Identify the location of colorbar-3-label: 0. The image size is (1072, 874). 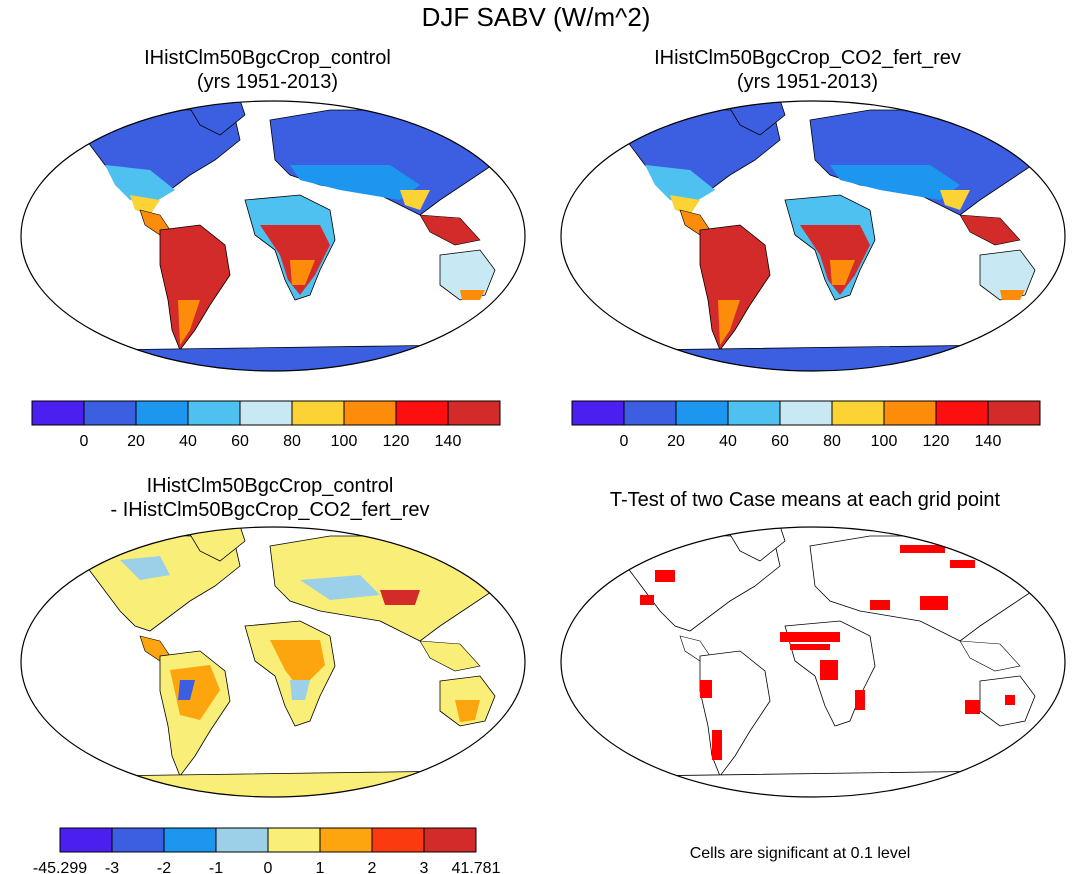
(268, 867).